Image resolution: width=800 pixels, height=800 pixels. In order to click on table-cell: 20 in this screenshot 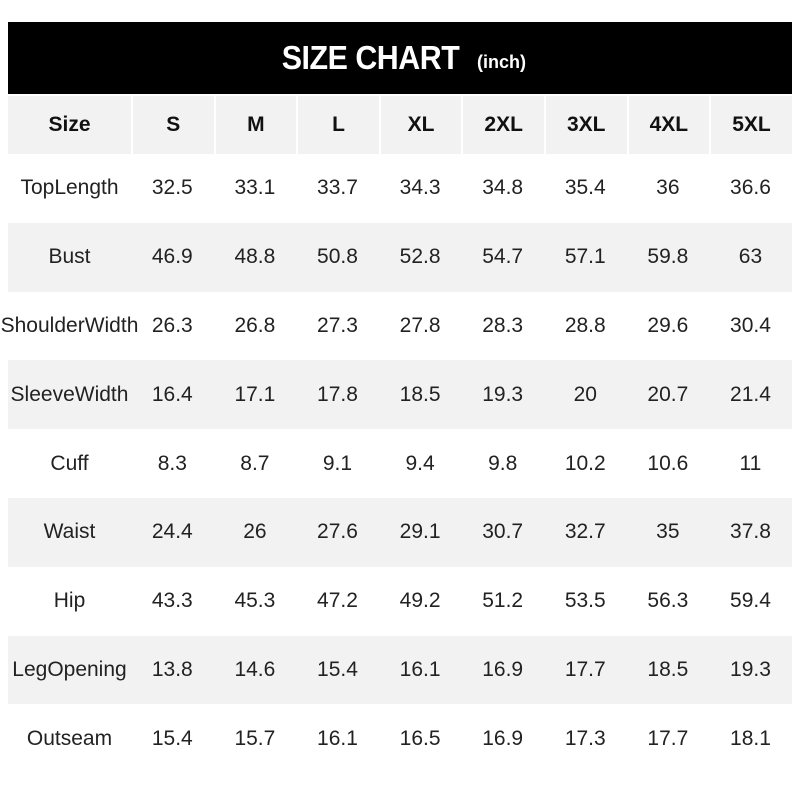, I will do `click(585, 394)`.